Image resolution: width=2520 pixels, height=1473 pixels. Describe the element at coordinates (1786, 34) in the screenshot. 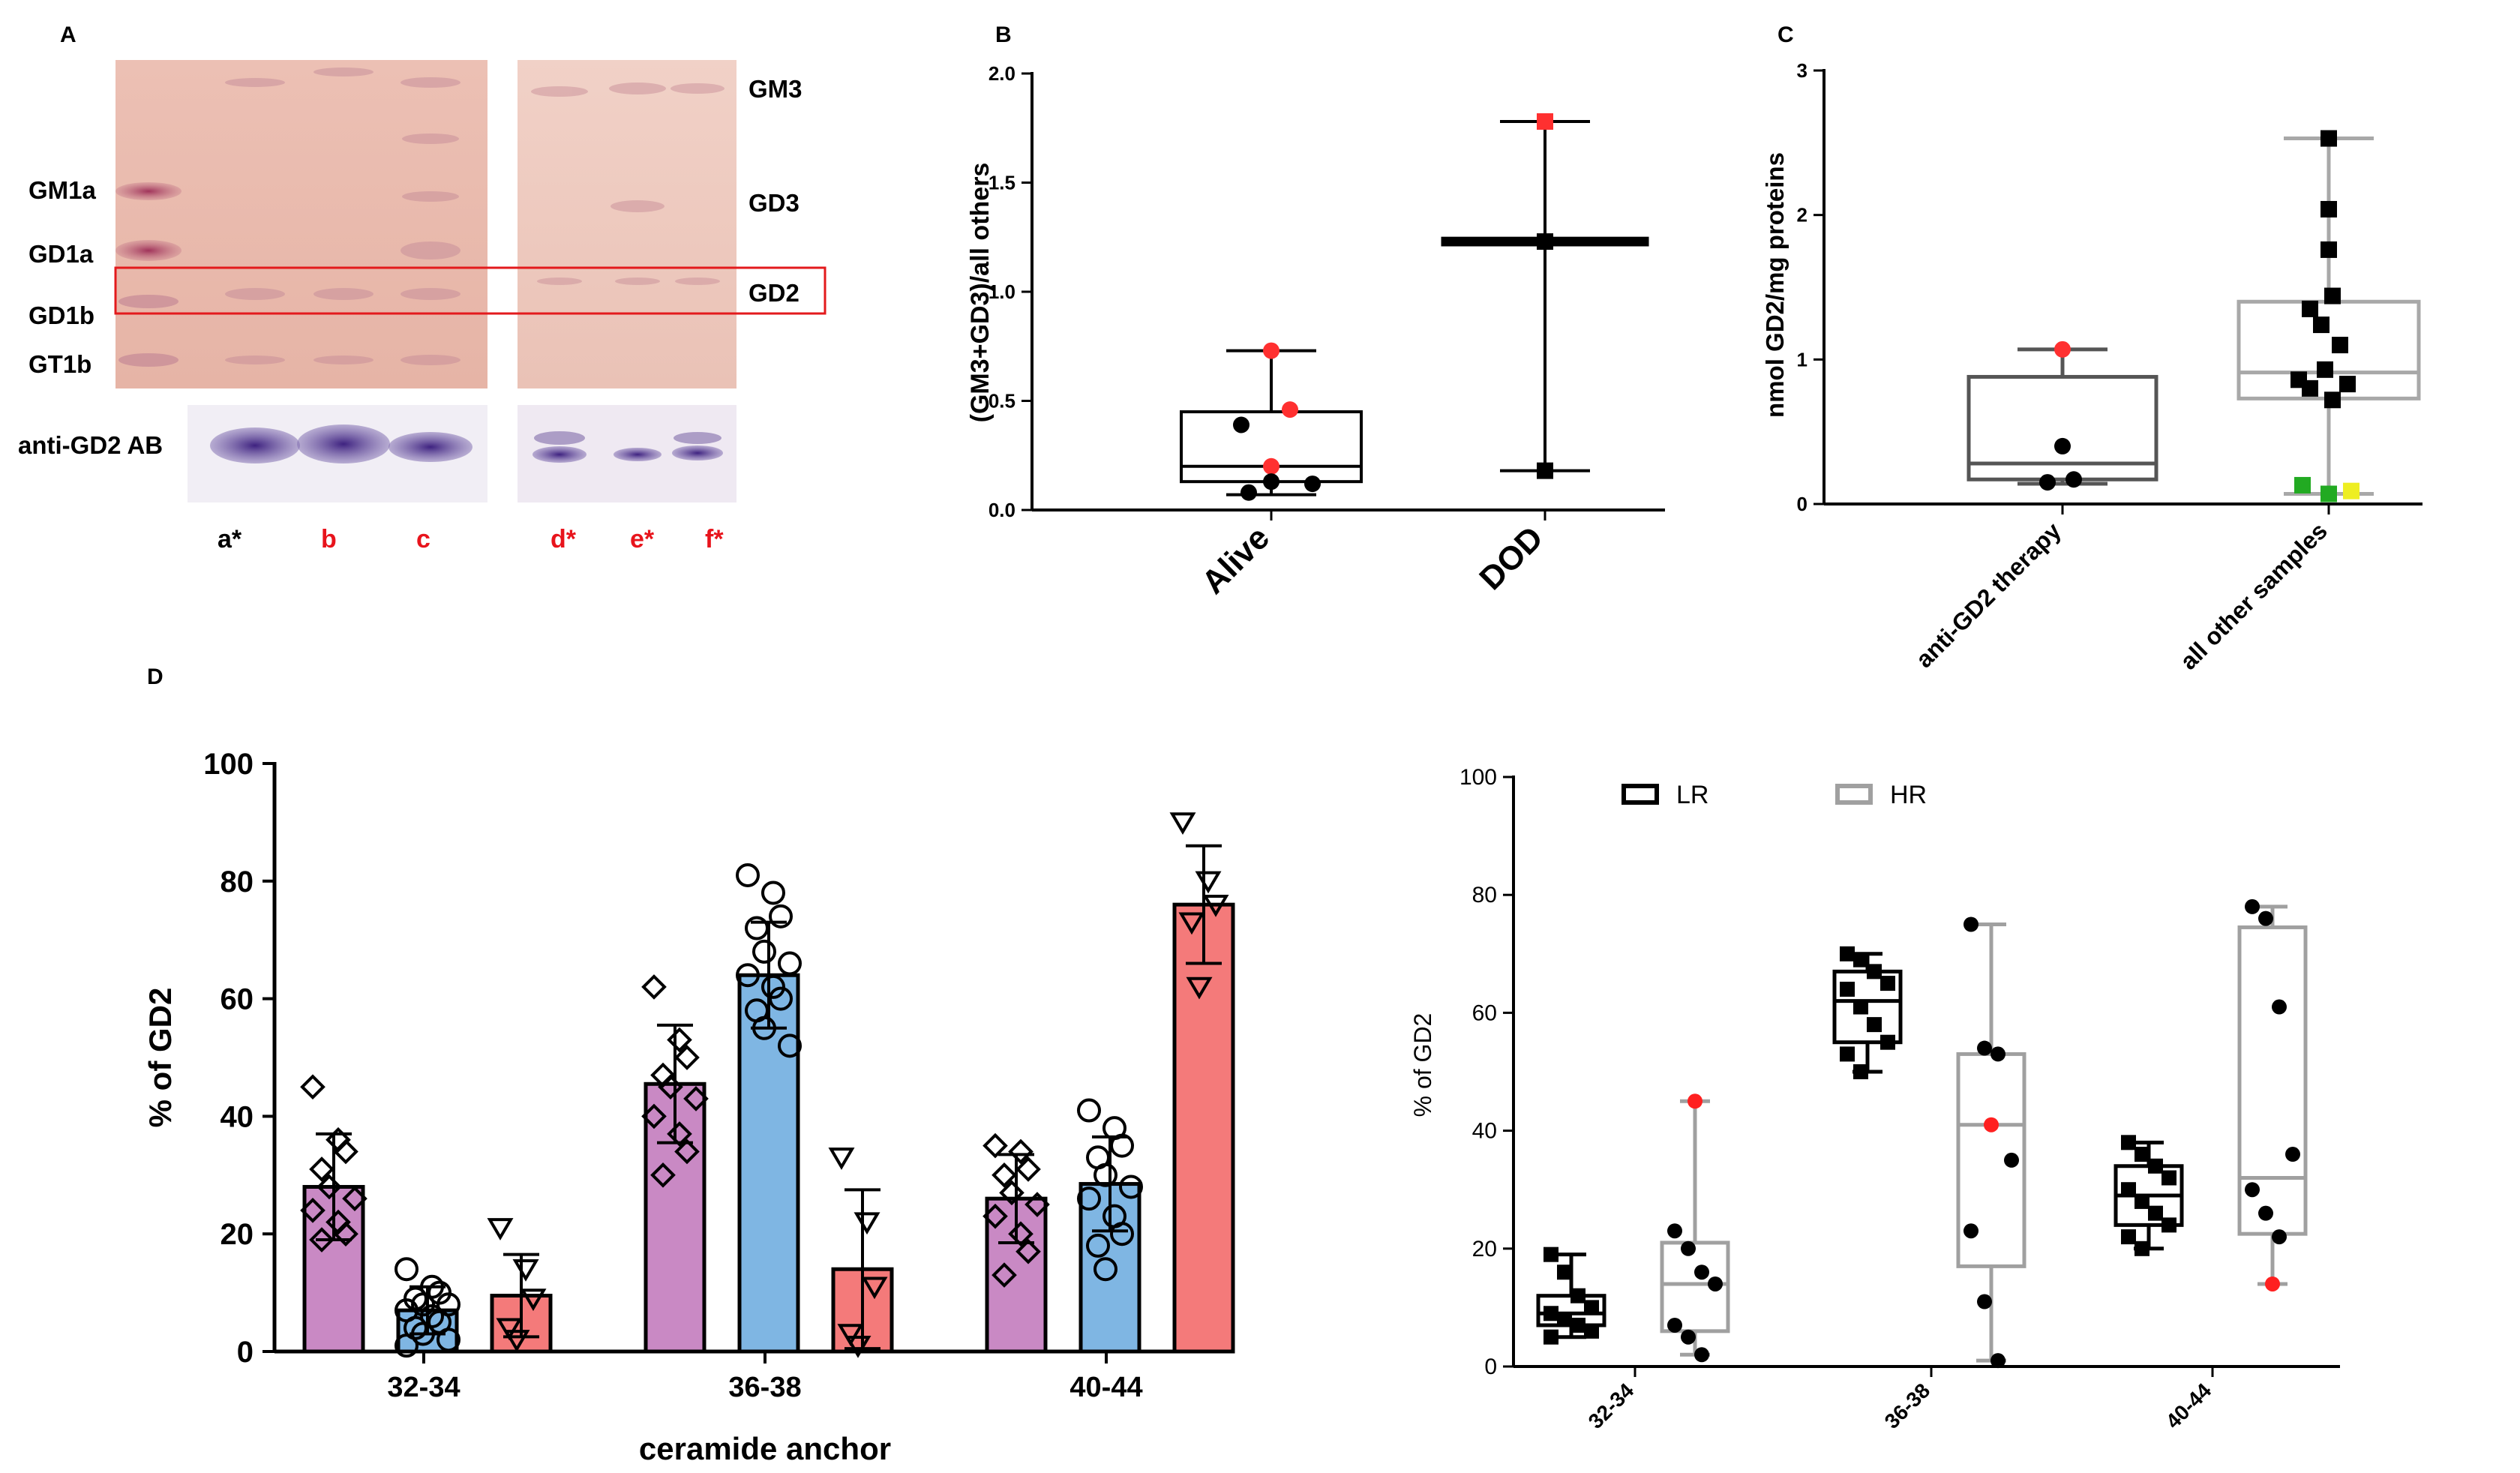

I see `panel-c-letter: C` at that location.